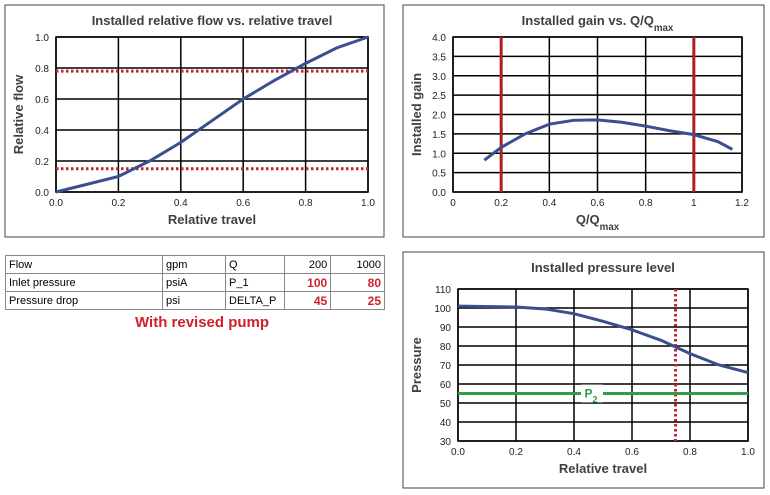 The height and width of the screenshot is (495, 770). I want to click on y-tick-label: 3.5, so click(439, 57).